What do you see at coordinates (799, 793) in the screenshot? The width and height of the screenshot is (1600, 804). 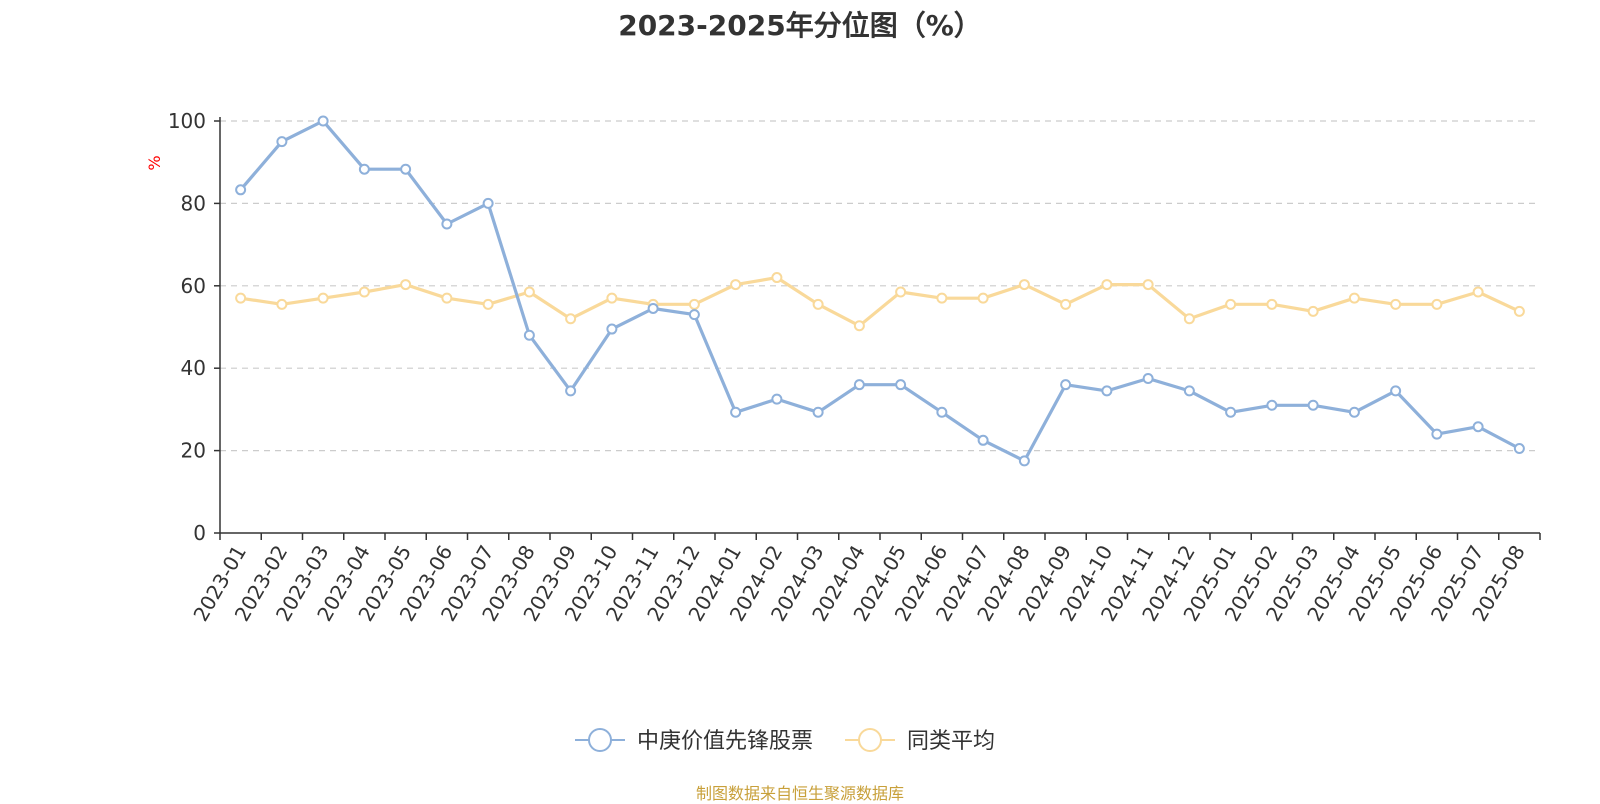 I see `source-note: 制图数据来自恒生聚源数据库` at bounding box center [799, 793].